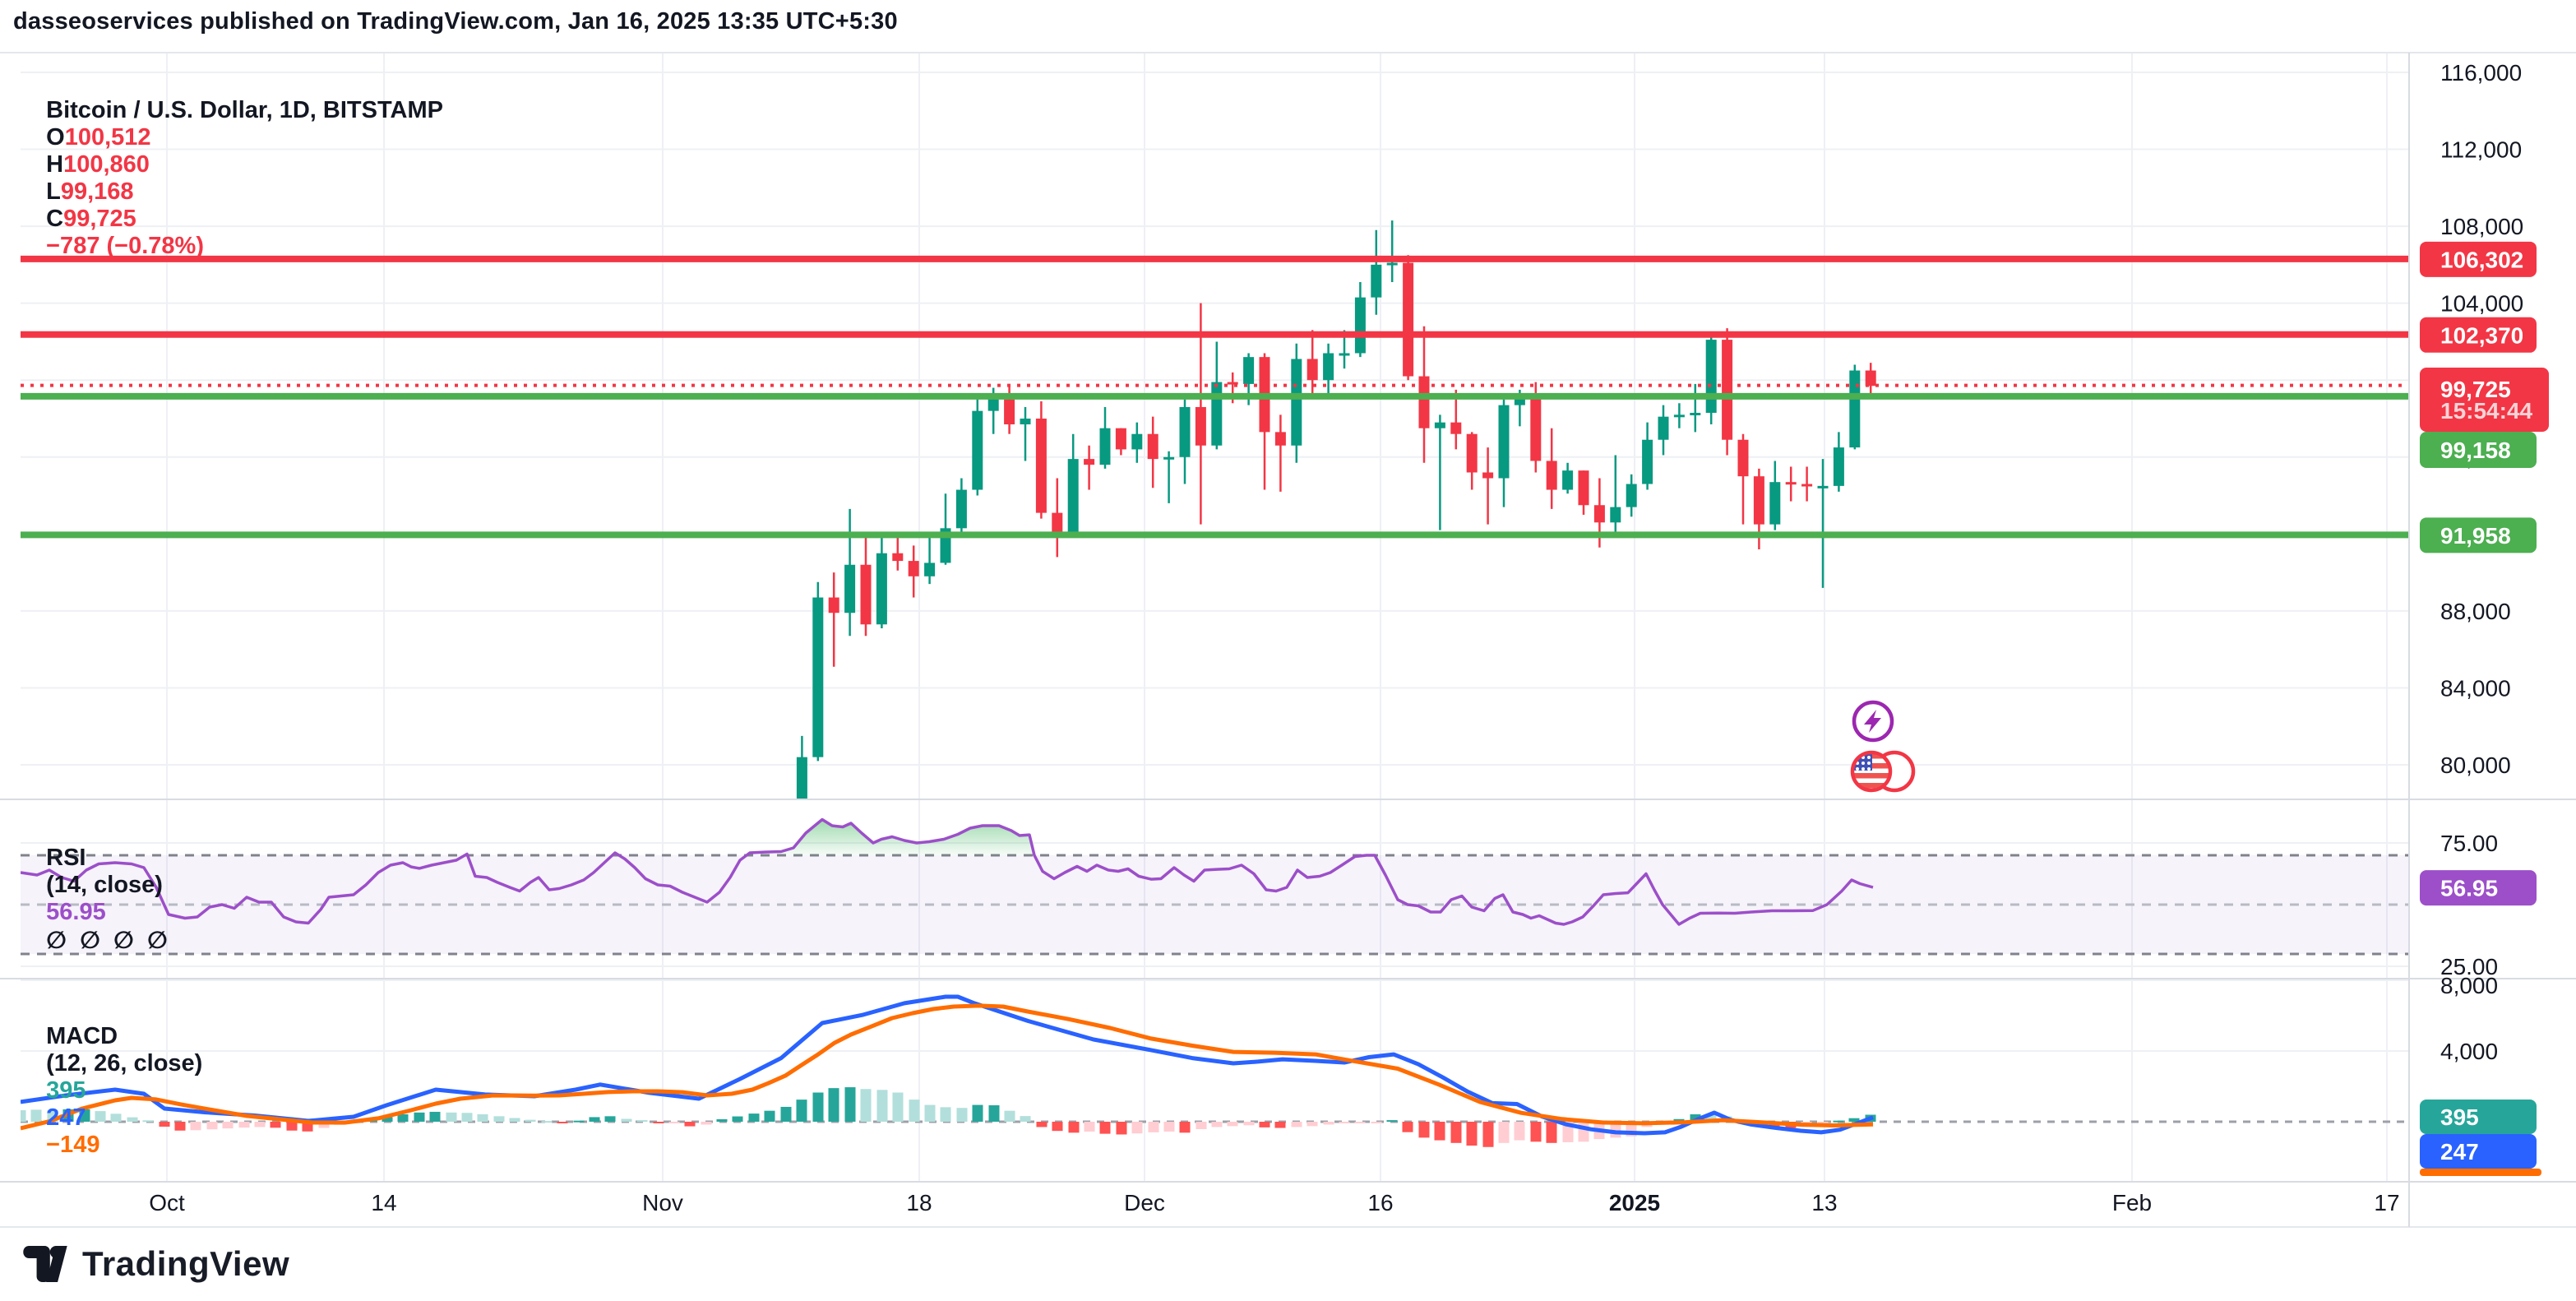 Image resolution: width=2576 pixels, height=1301 pixels. What do you see at coordinates (1274, 1202) in the screenshot?
I see `time-axis: Oct 14 Nov 18 Dec 16 2025 13 Feb 17` at bounding box center [1274, 1202].